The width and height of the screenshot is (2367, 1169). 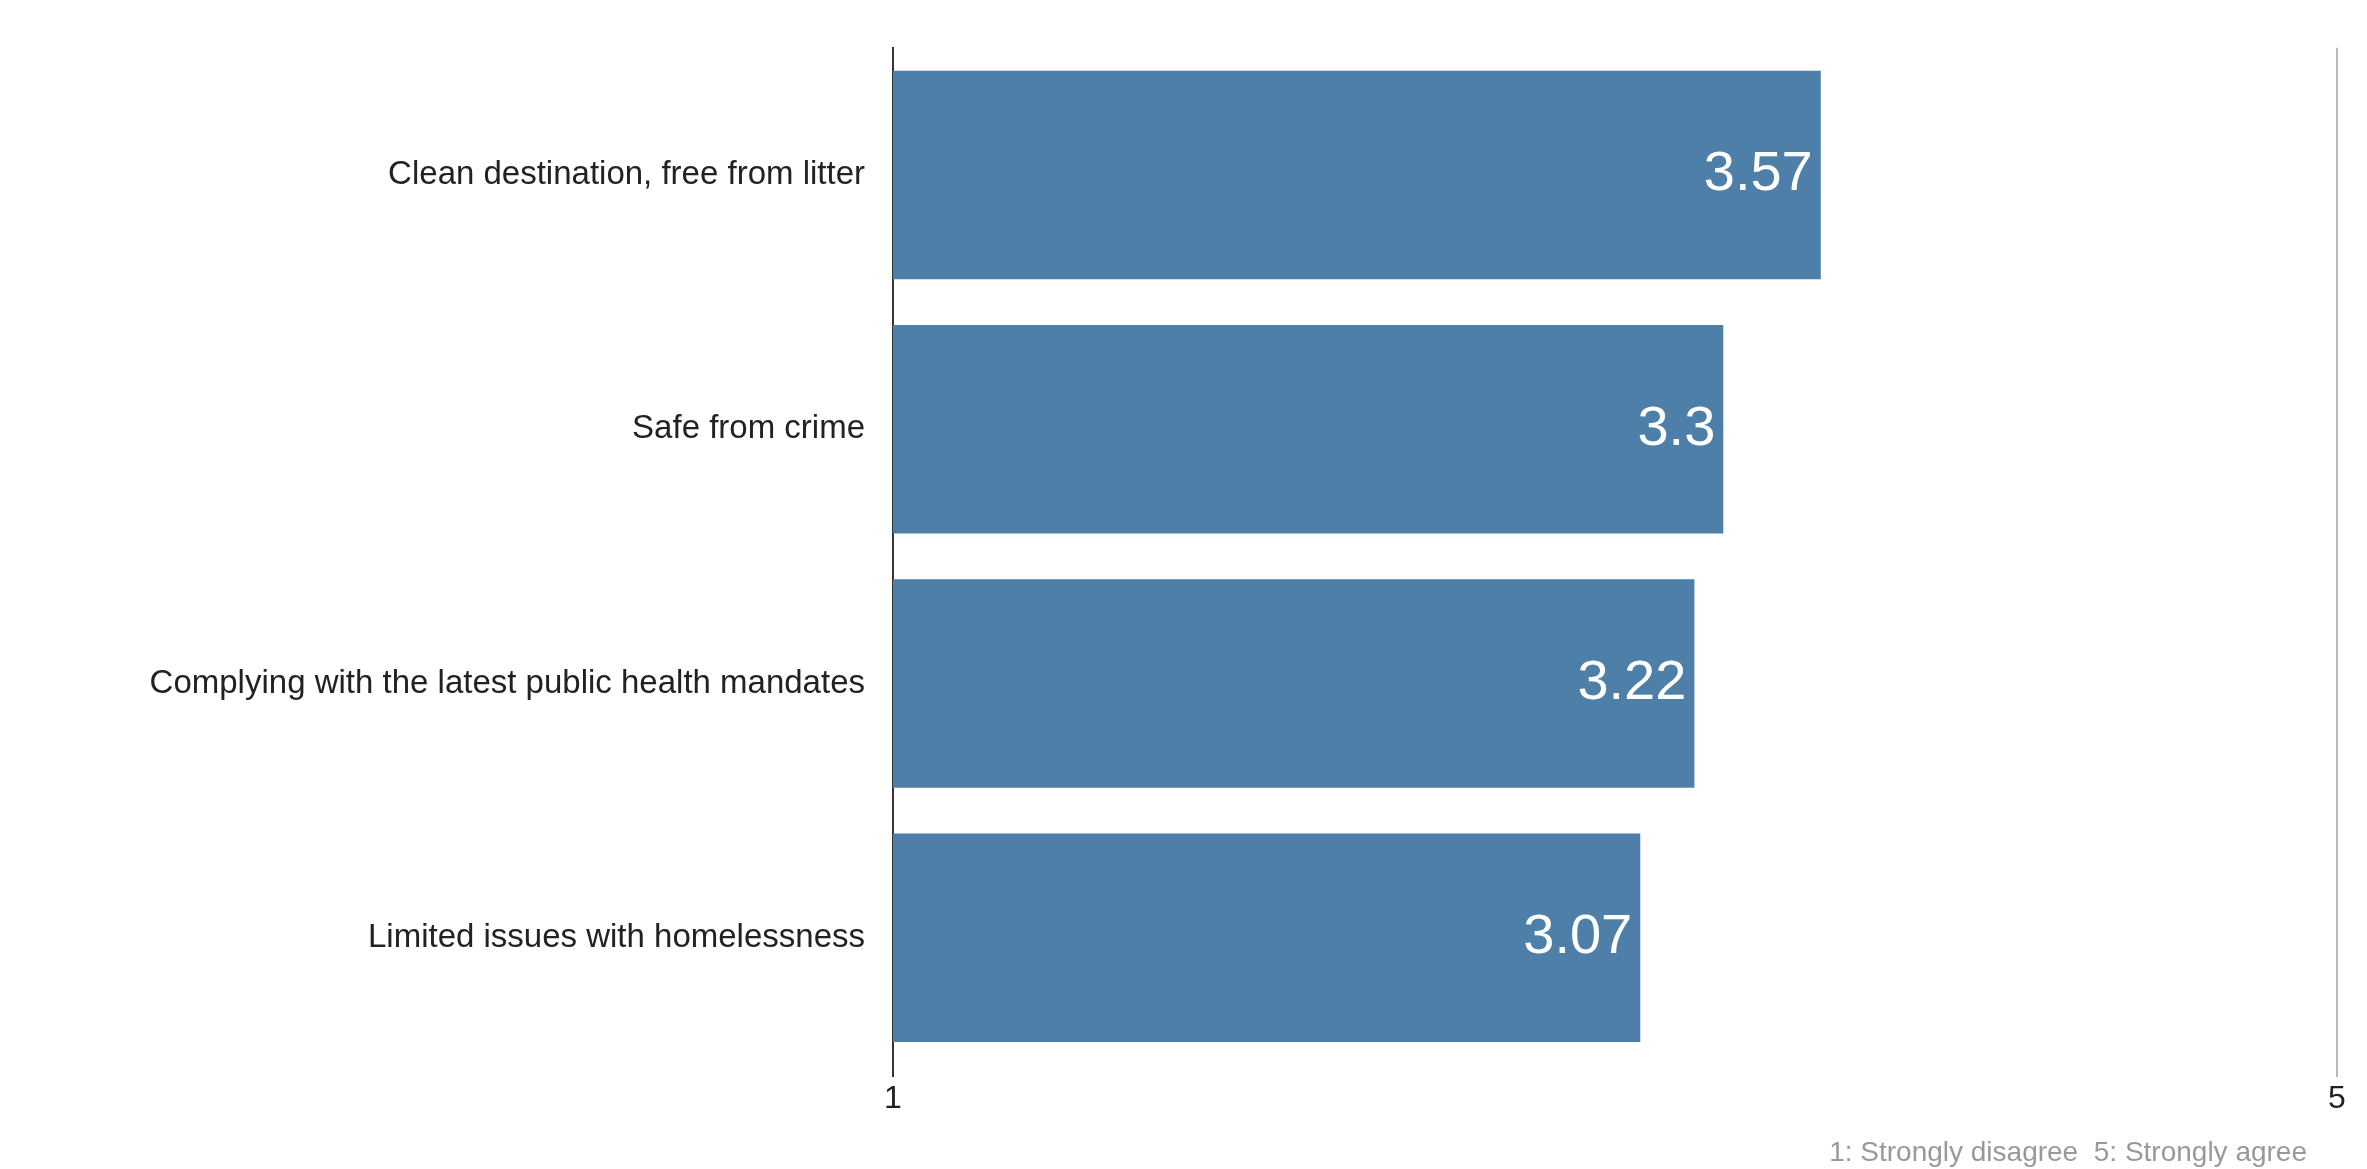 I want to click on text: 1: Strongly disagree 5: Strongly agree, so click(x=2068, y=1151).